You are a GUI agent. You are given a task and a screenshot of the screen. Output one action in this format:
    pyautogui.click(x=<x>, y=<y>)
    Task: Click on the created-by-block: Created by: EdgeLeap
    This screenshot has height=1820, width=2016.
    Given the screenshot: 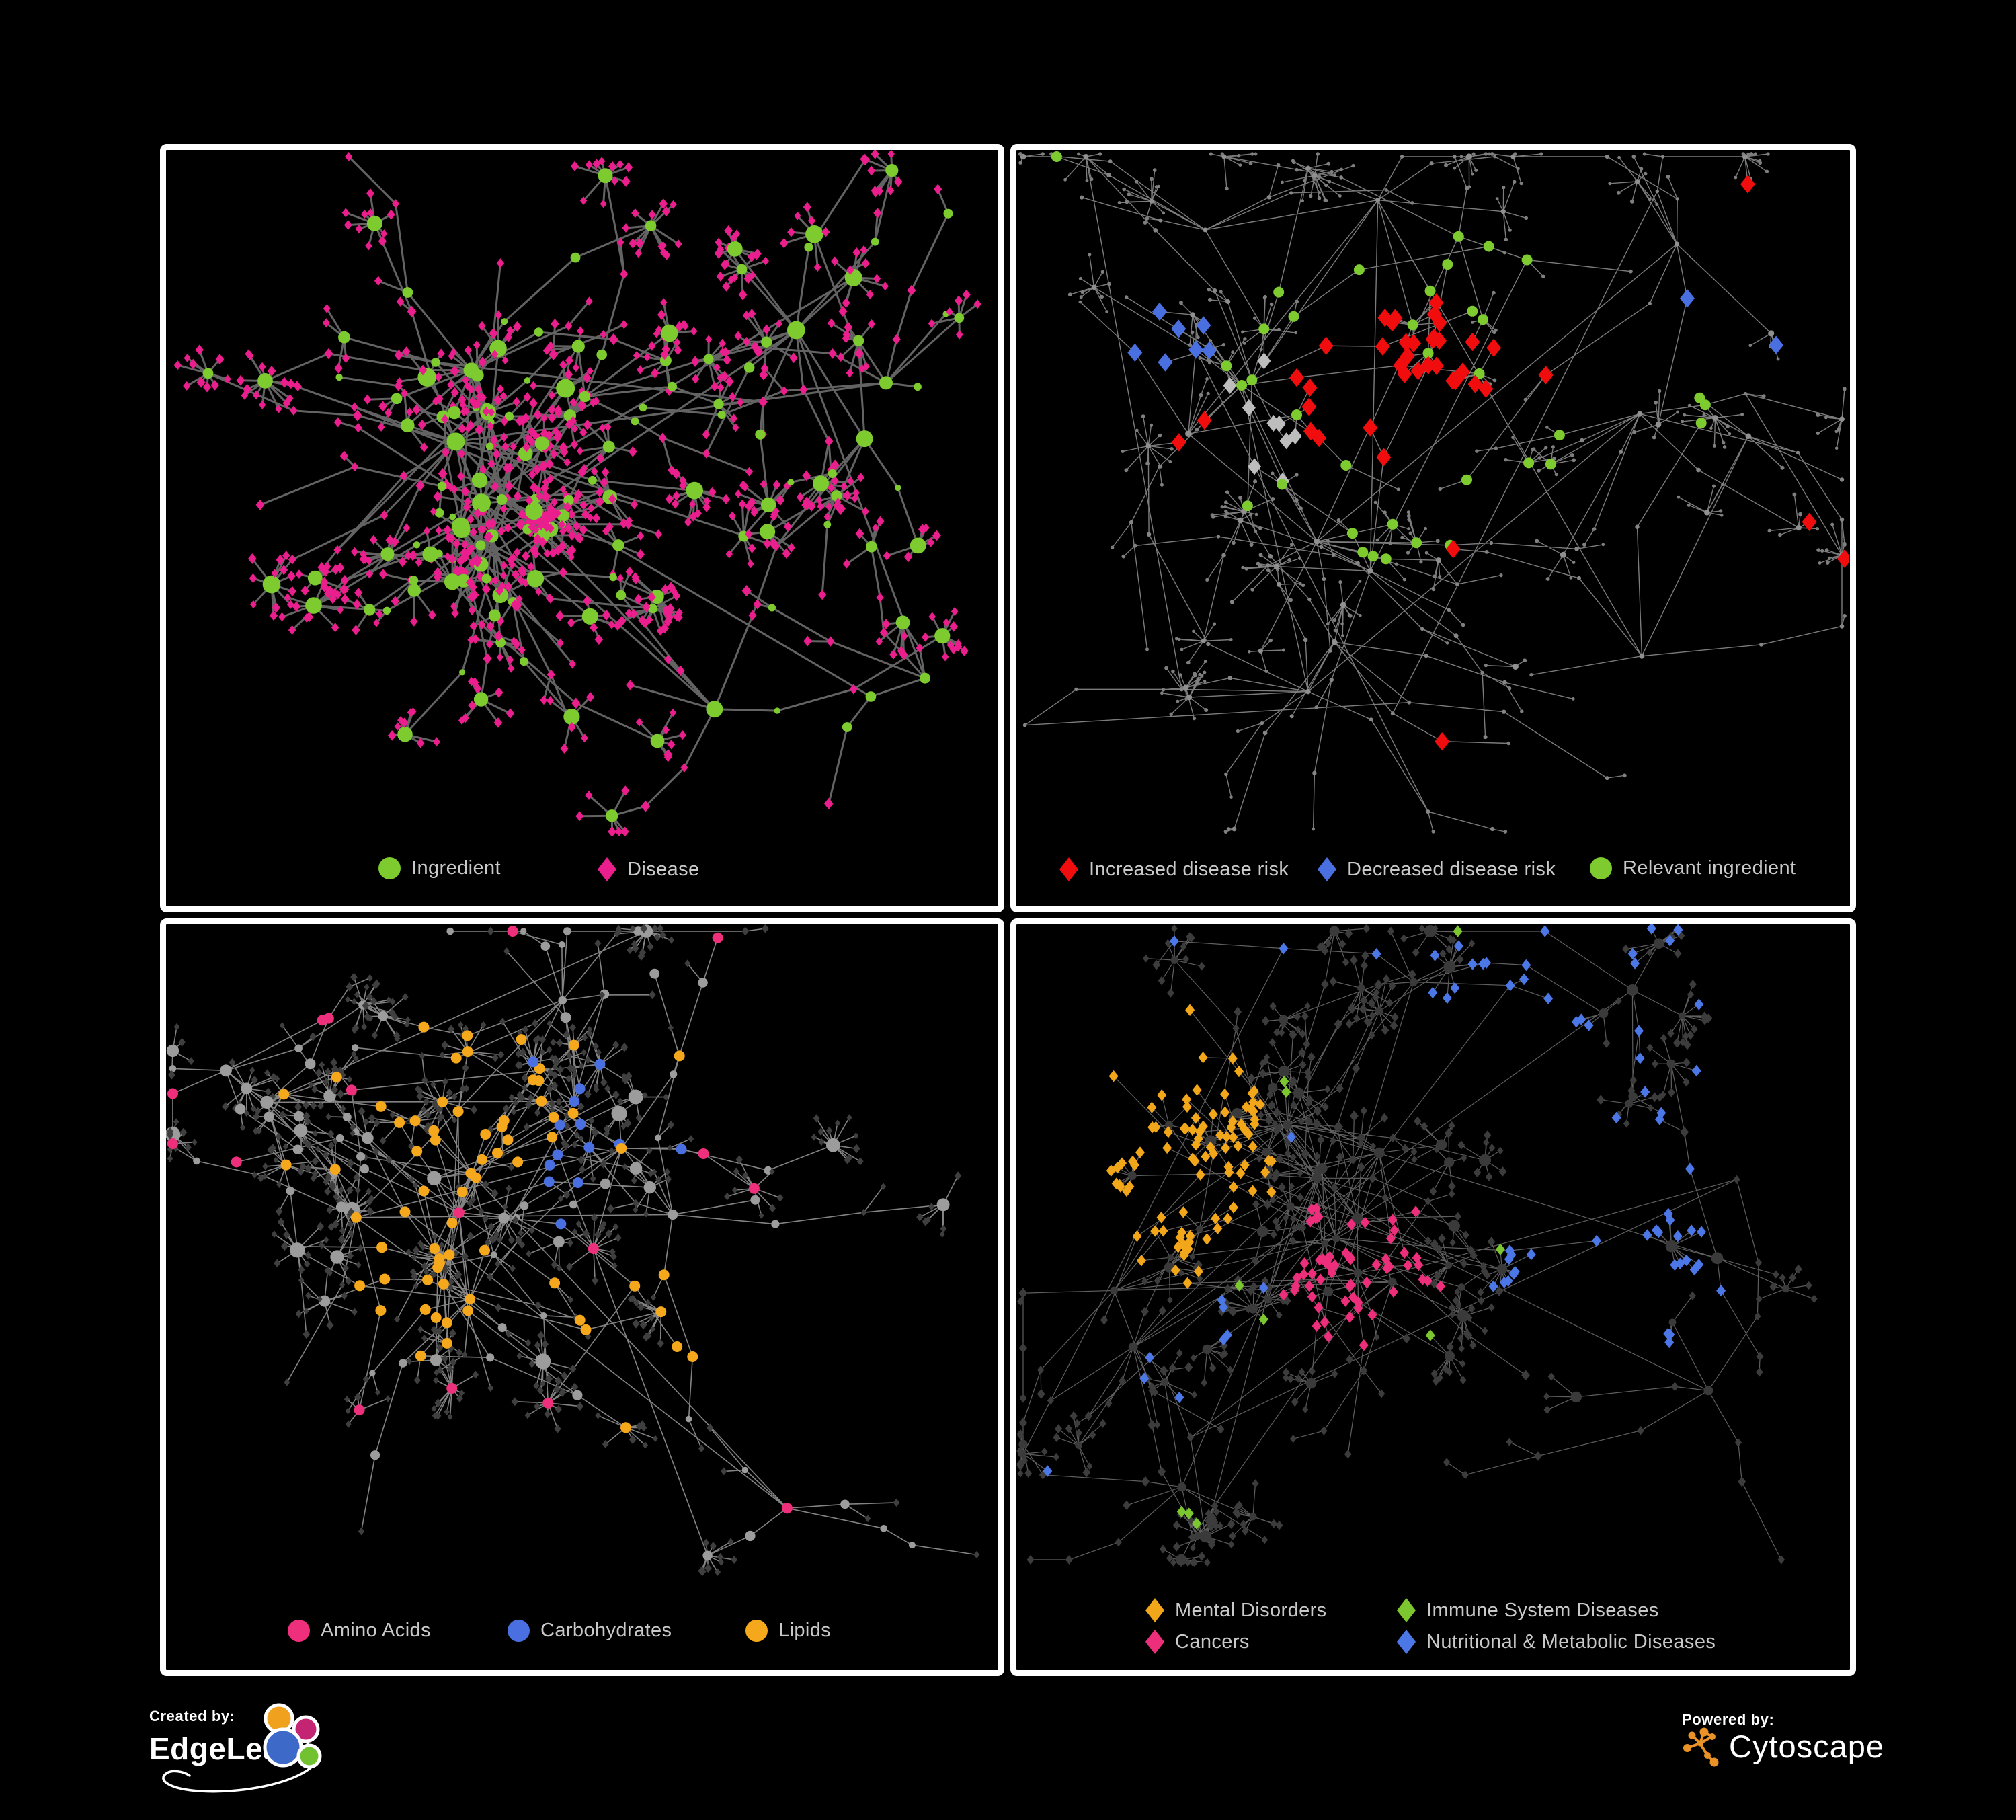 What is the action you would take?
    pyautogui.click(x=277, y=1761)
    